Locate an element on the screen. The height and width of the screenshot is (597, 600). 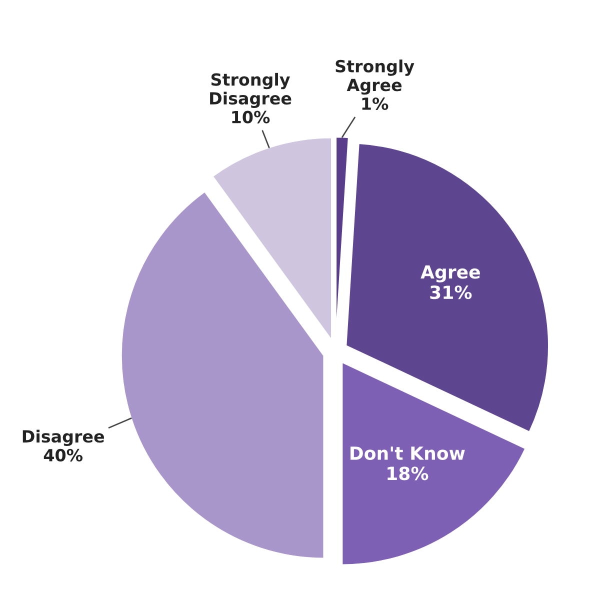
data-label: 31% is located at coordinates (451, 292).